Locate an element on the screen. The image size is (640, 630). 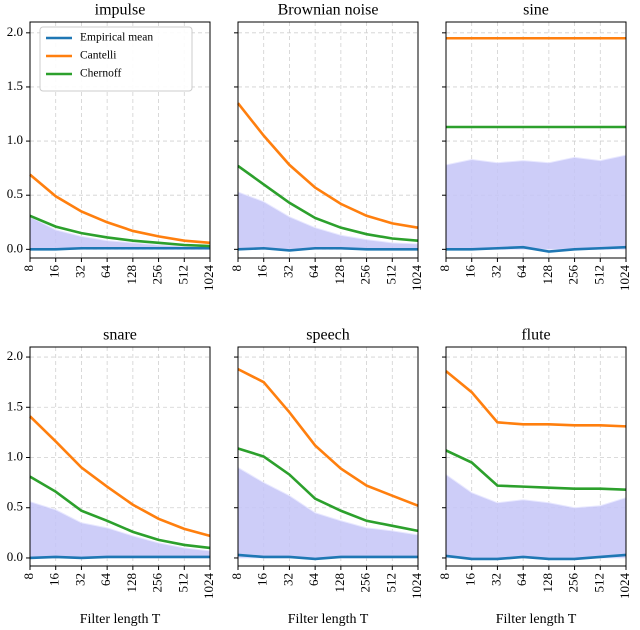
legend-label: Empirical mean is located at coordinates (116, 38).